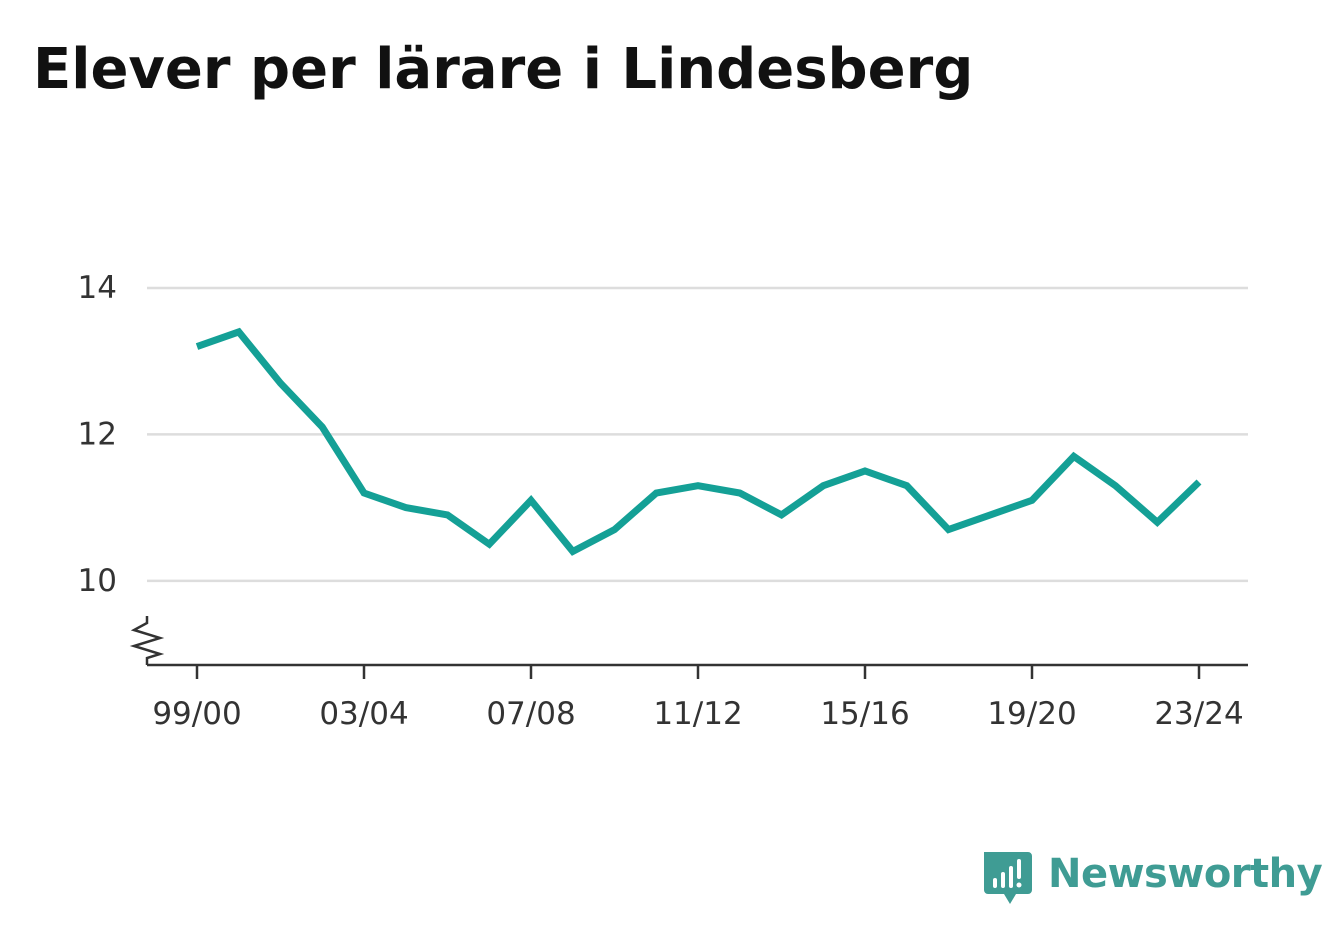 Image resolution: width=1322 pixels, height=939 pixels. What do you see at coordinates (530, 714) in the screenshot?
I see `x-tick-label: 07/08` at bounding box center [530, 714].